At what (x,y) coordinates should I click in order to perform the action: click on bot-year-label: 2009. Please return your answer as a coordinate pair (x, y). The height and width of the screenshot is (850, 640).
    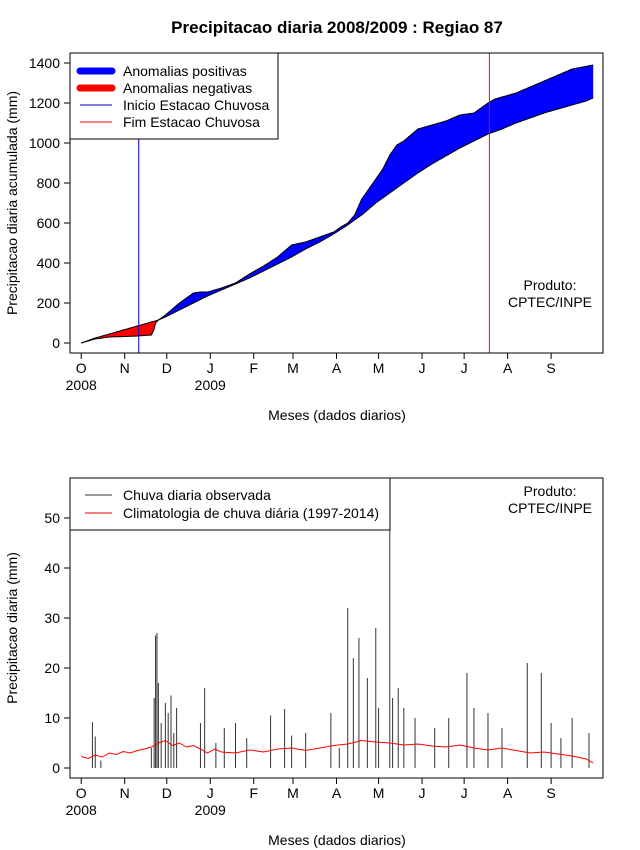
    Looking at the image, I should click on (210, 810).